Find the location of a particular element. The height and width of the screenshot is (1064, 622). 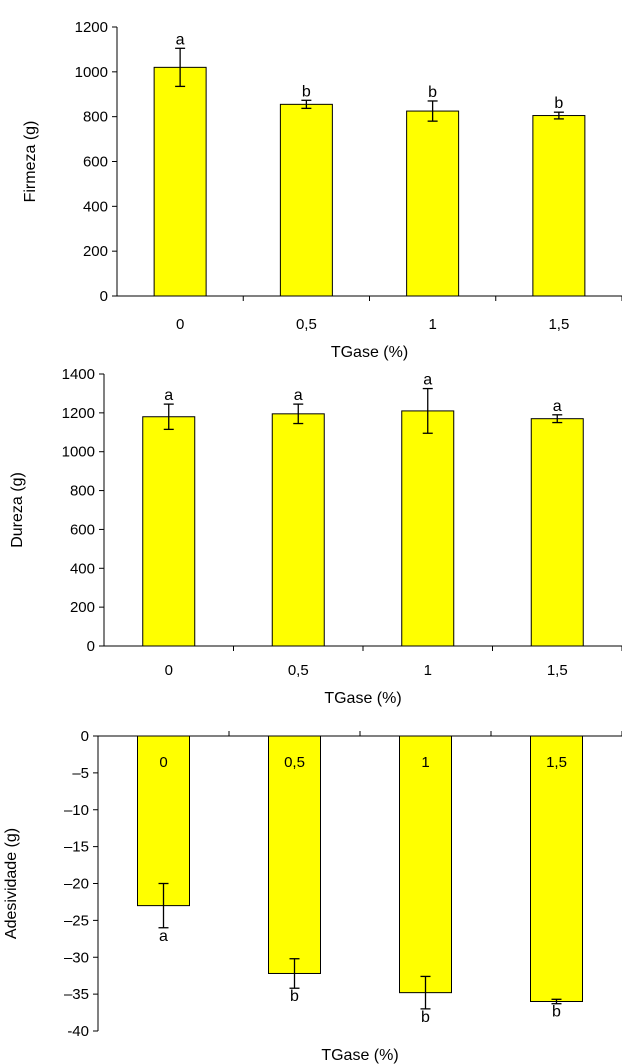

y-tick-label: –30 is located at coordinates (76, 957).